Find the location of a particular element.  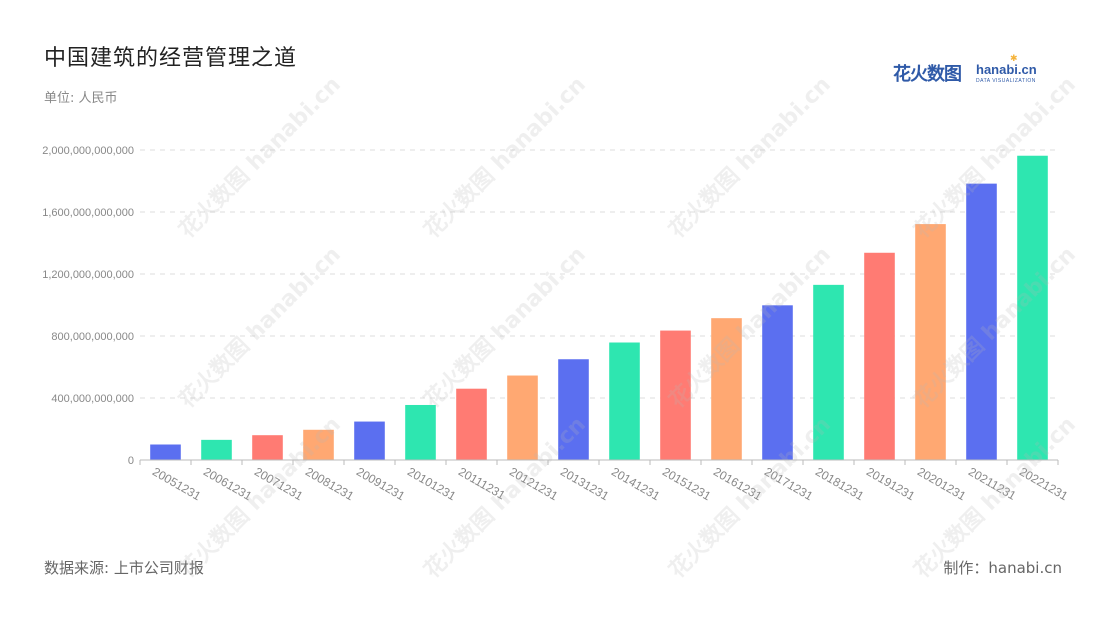

x-tick-label: 20071231 is located at coordinates (279, 483).